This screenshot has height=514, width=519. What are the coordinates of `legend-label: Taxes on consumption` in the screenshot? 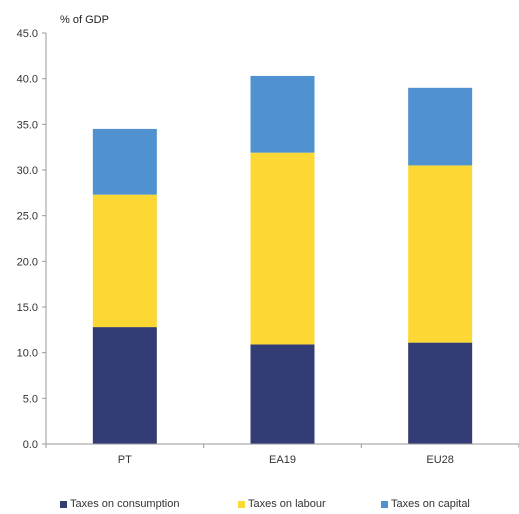 It's located at (125, 504).